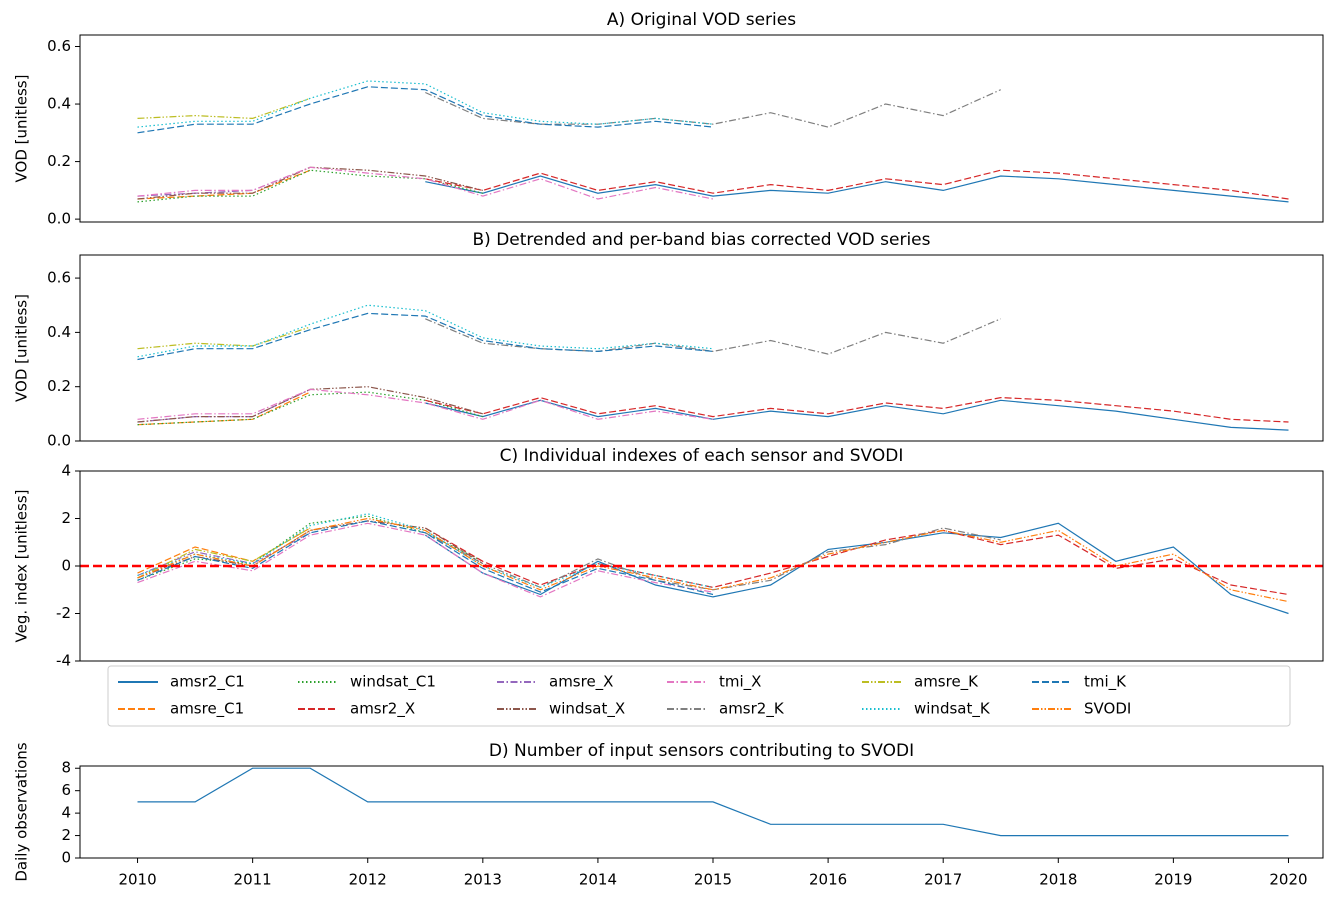  What do you see at coordinates (382, 709) in the screenshot?
I see `legend-label: amsr2_X` at bounding box center [382, 709].